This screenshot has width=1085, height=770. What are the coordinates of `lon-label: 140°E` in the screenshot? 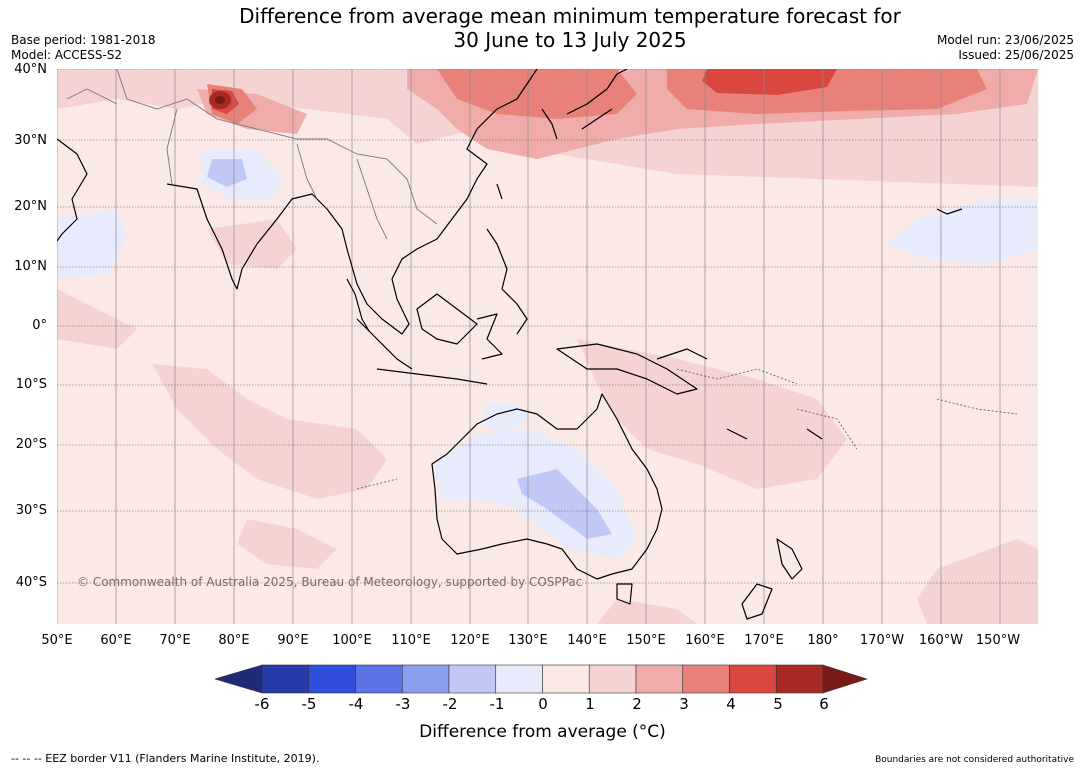 It's located at (587, 640).